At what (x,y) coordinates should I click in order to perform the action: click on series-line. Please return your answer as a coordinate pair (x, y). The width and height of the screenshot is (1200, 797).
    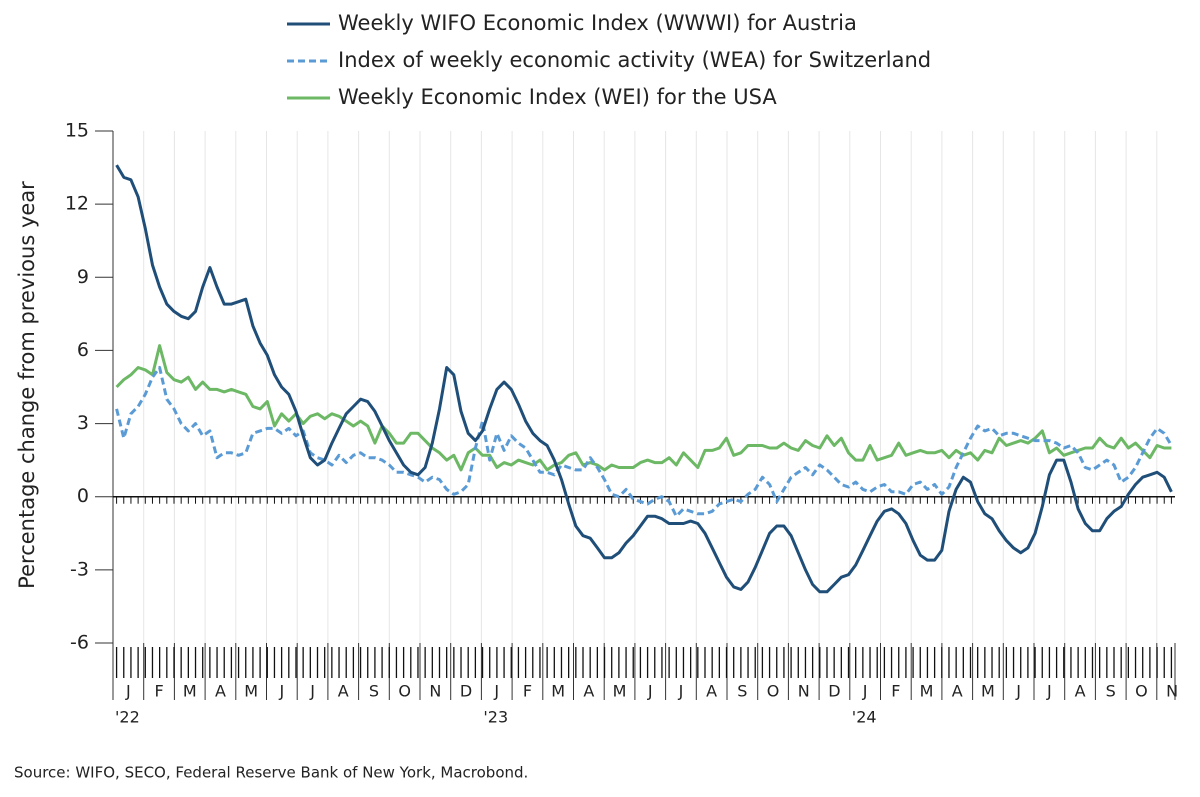
    Looking at the image, I should click on (643, 408).